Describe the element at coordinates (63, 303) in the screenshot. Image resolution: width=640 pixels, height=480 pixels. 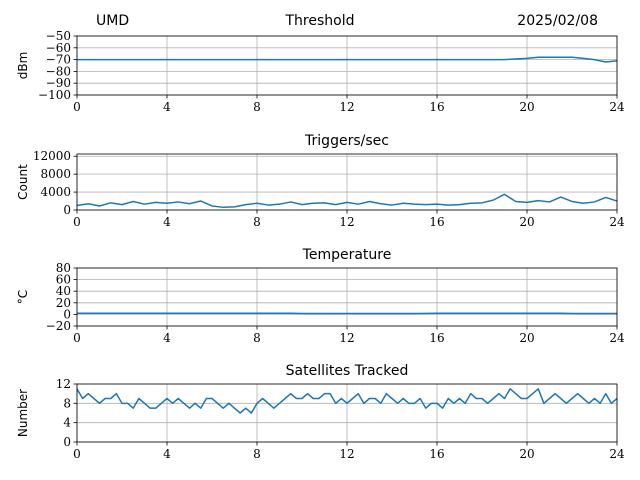
I see `y-tick-label: 20` at that location.